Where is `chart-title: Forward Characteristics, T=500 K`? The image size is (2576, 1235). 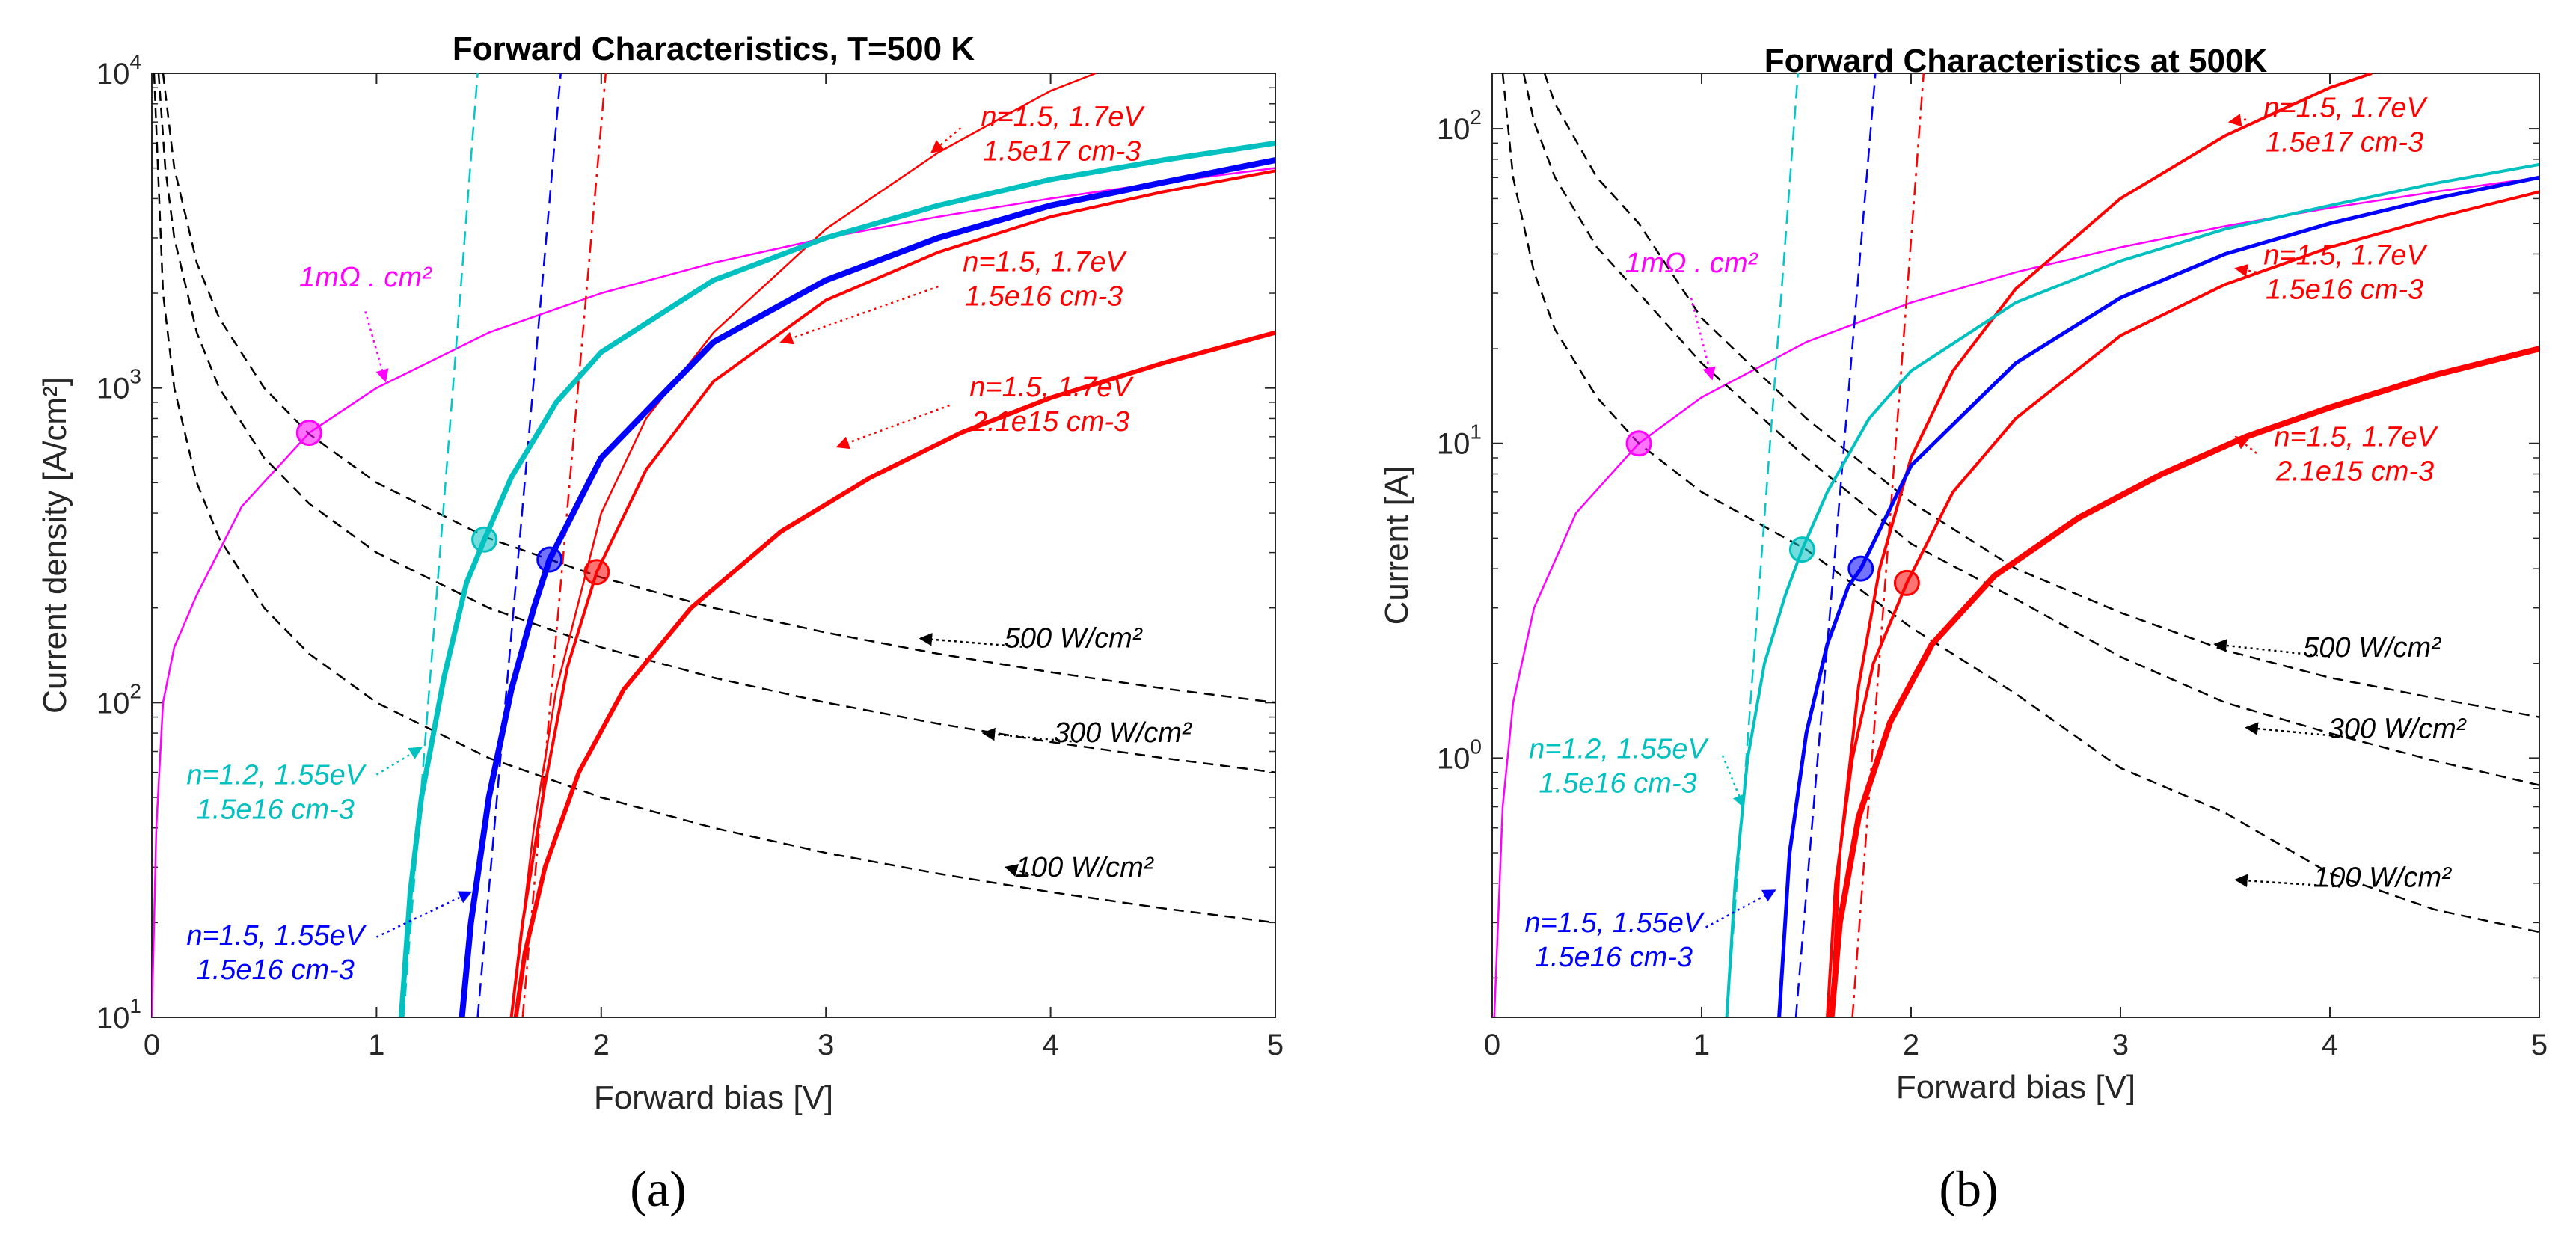 chart-title: Forward Characteristics, T=500 K is located at coordinates (714, 49).